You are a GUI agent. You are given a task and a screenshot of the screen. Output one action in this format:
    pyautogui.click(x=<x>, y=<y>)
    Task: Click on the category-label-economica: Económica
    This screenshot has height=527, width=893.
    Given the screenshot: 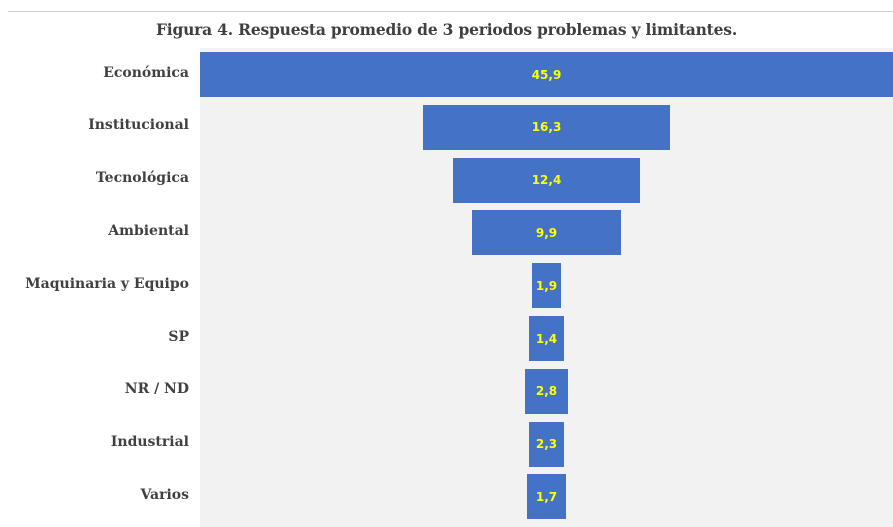 What is the action you would take?
    pyautogui.click(x=146, y=72)
    